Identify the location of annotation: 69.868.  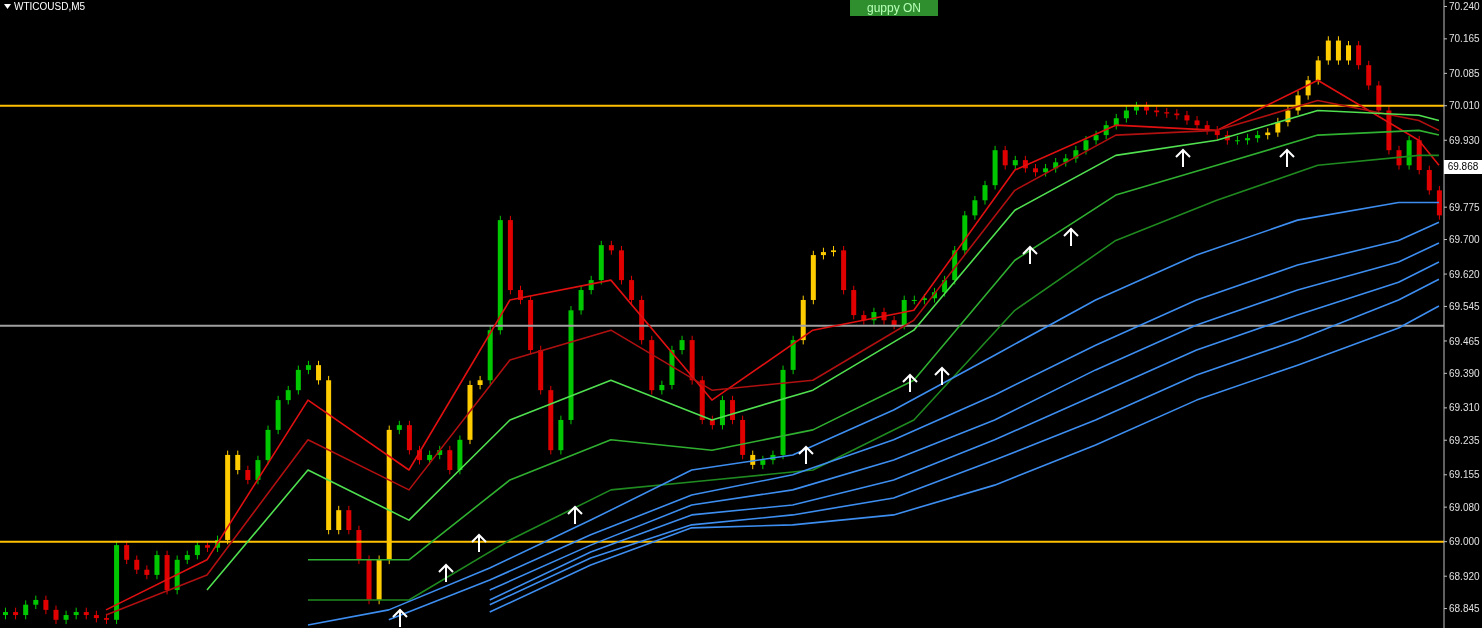
(1463, 167).